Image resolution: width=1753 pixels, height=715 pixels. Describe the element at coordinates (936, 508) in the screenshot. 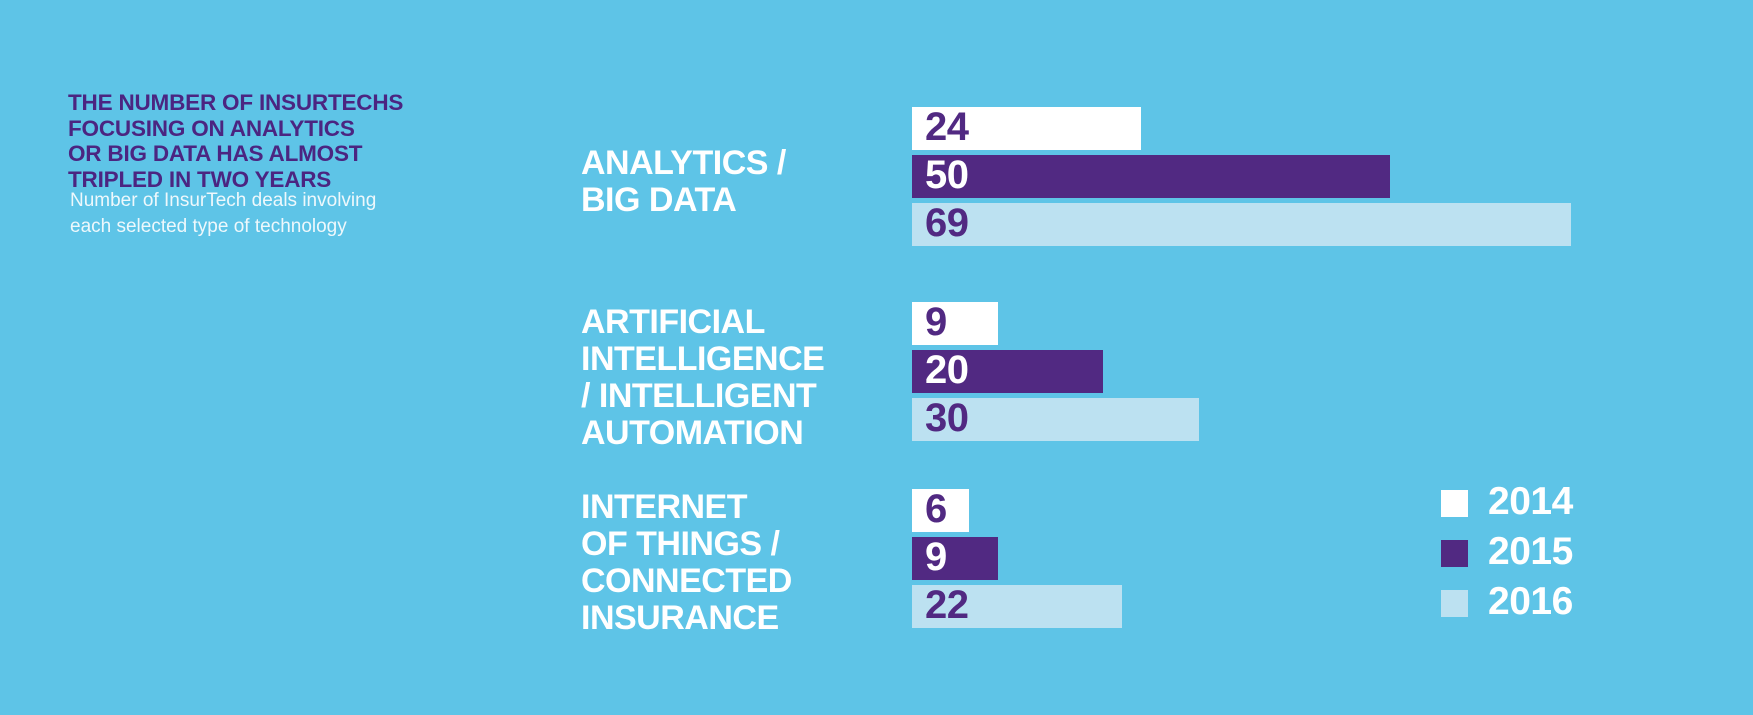

I see `bar-value: 6` at that location.